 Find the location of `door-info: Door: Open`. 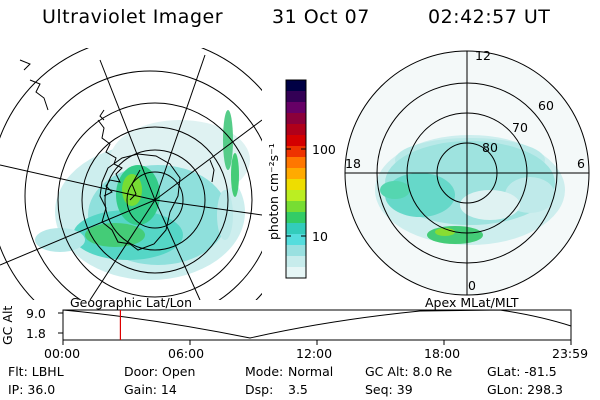

door-info: Door: Open is located at coordinates (160, 371).